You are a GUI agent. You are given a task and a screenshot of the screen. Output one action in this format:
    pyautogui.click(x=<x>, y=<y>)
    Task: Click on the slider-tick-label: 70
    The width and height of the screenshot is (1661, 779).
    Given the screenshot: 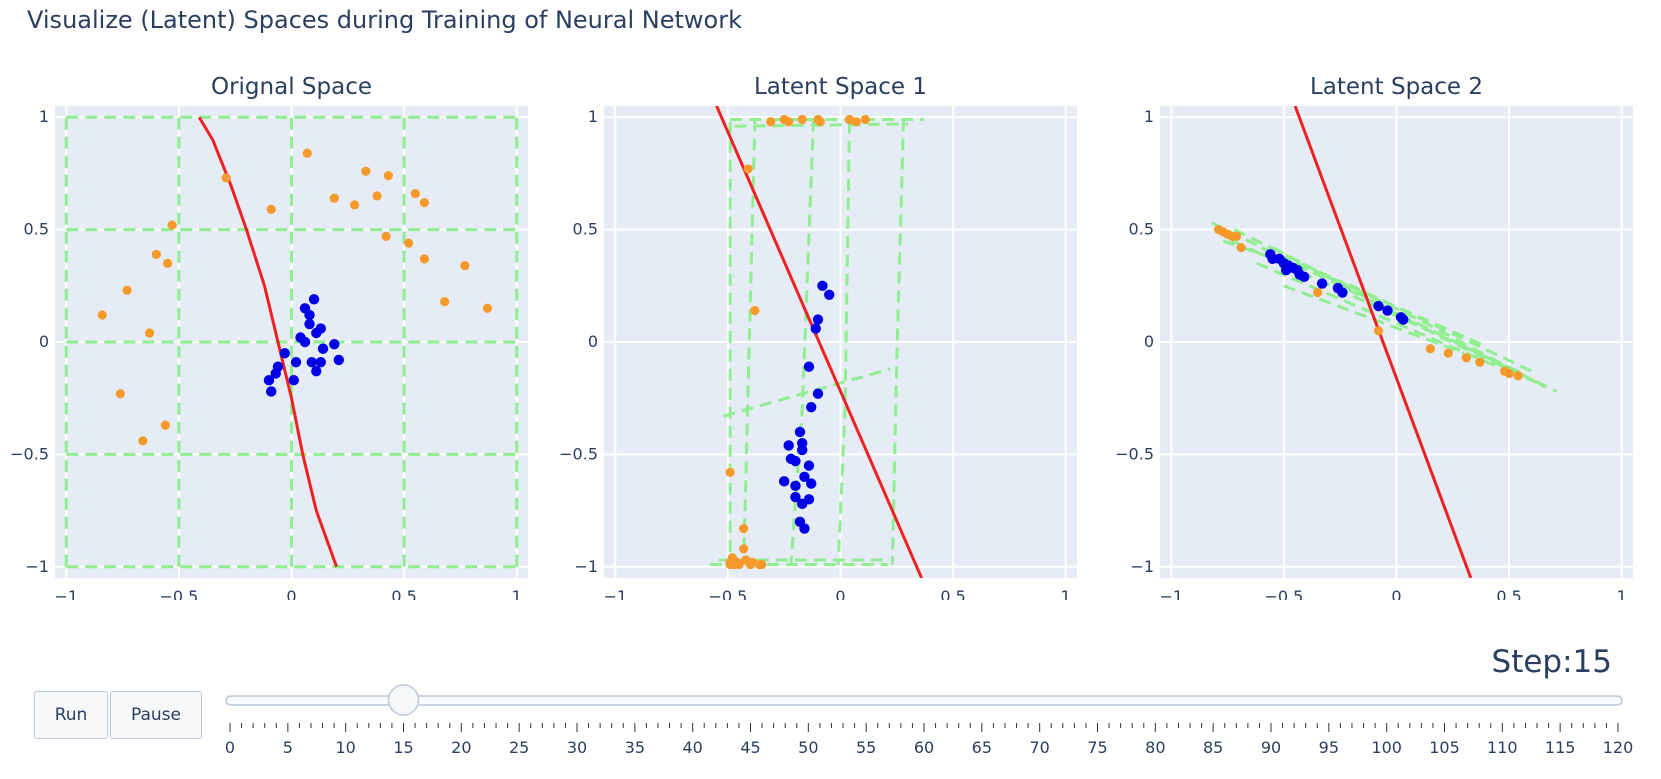 What is the action you would take?
    pyautogui.click(x=1039, y=747)
    